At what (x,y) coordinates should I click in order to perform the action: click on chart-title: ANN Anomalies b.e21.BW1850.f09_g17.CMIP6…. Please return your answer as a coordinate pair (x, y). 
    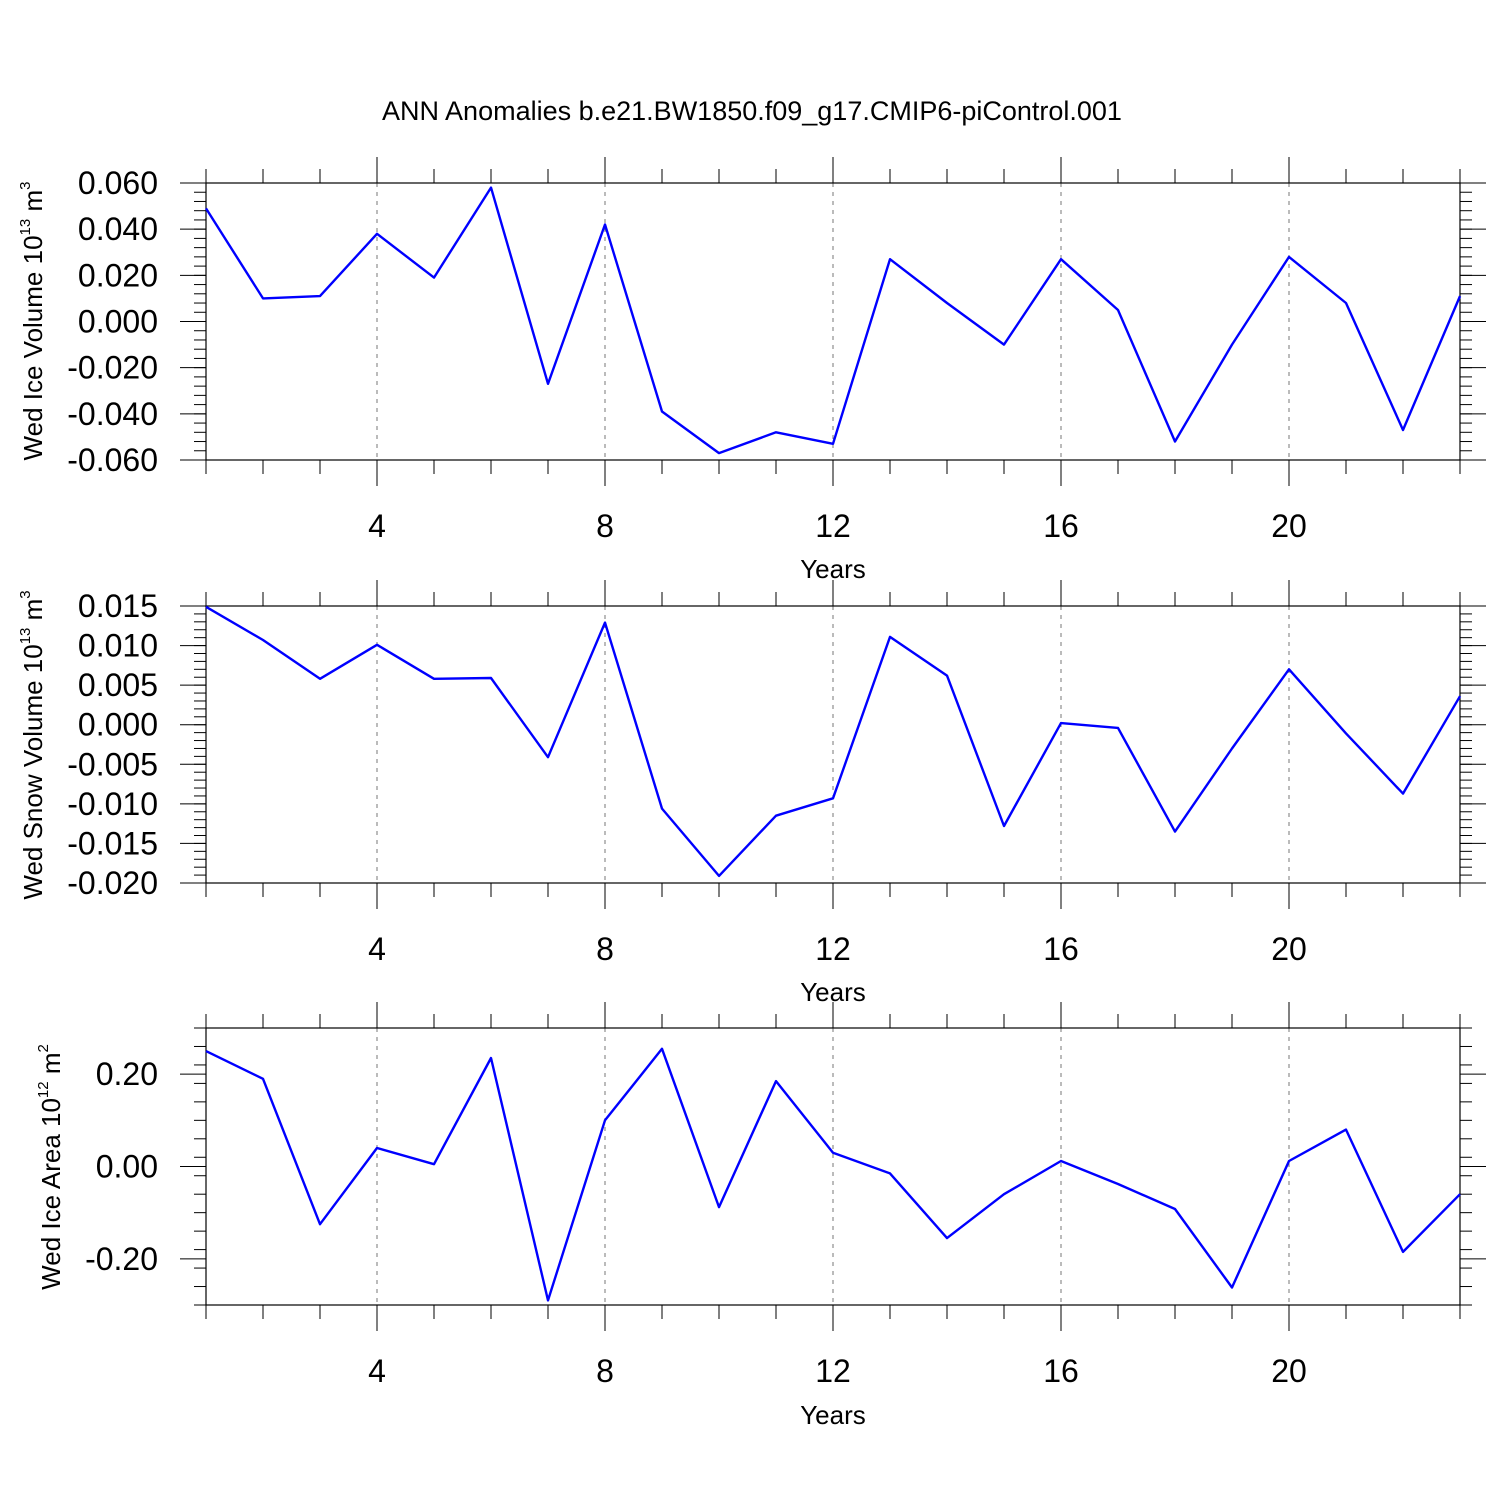
    Looking at the image, I should click on (752, 111).